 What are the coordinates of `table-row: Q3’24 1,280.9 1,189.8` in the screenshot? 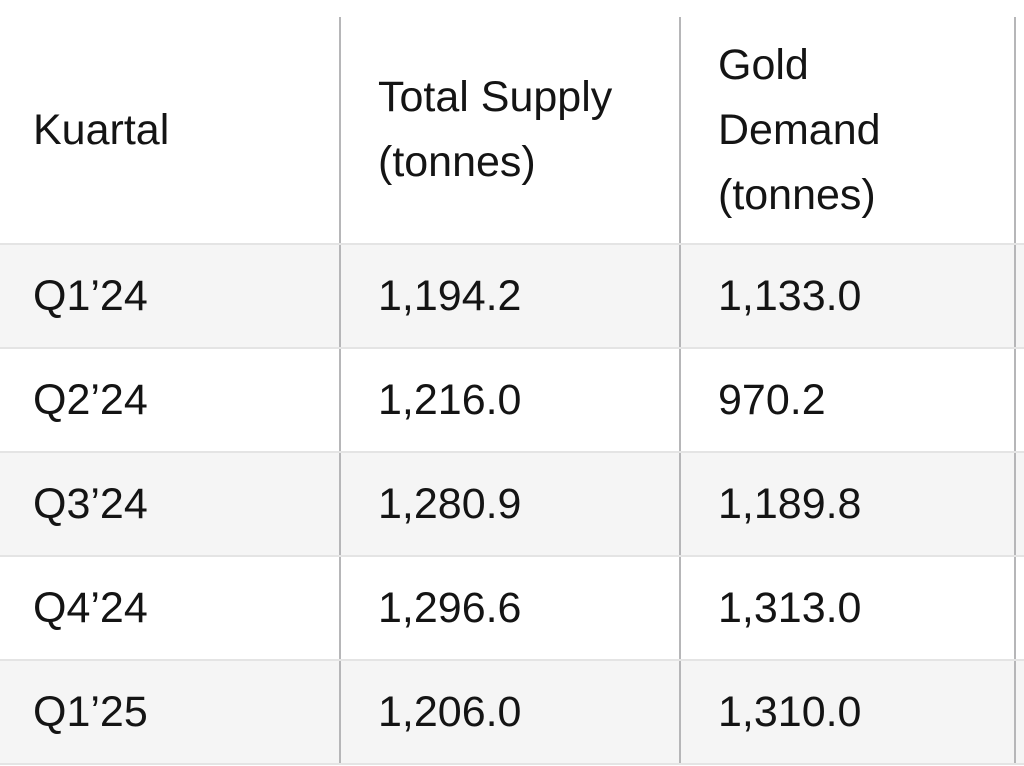 It's located at (512, 504).